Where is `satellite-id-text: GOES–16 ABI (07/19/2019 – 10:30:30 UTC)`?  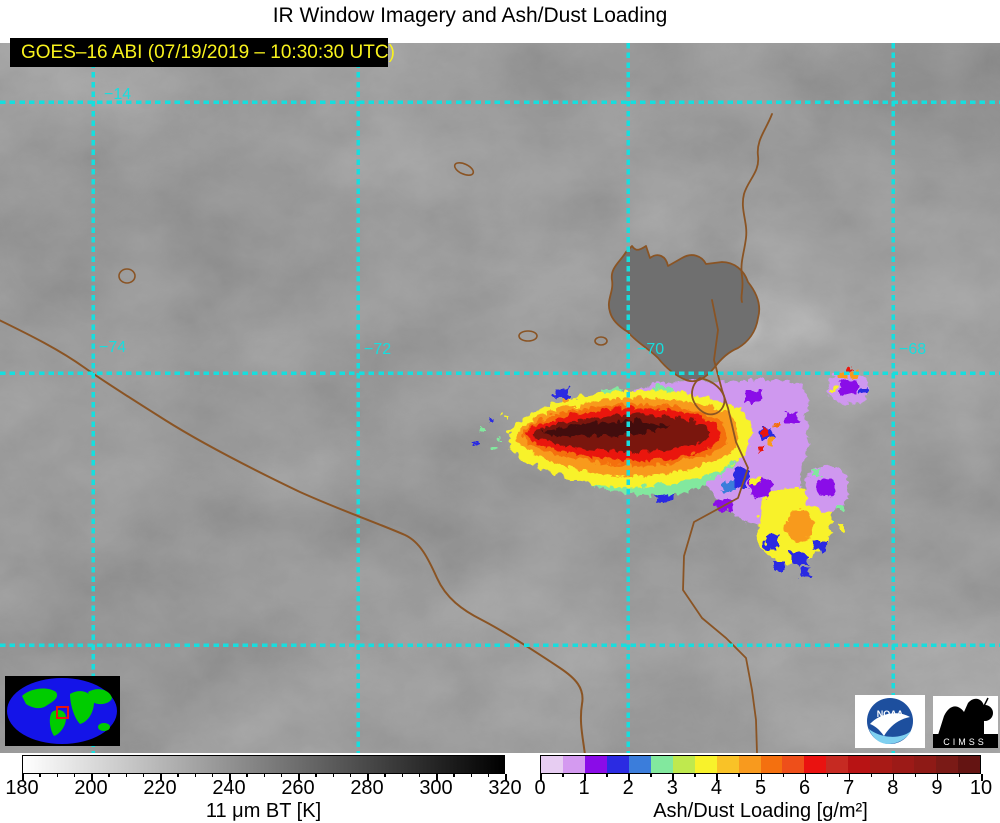 satellite-id-text: GOES–16 ABI (07/19/2019 – 10:30:30 UTC) is located at coordinates (208, 52).